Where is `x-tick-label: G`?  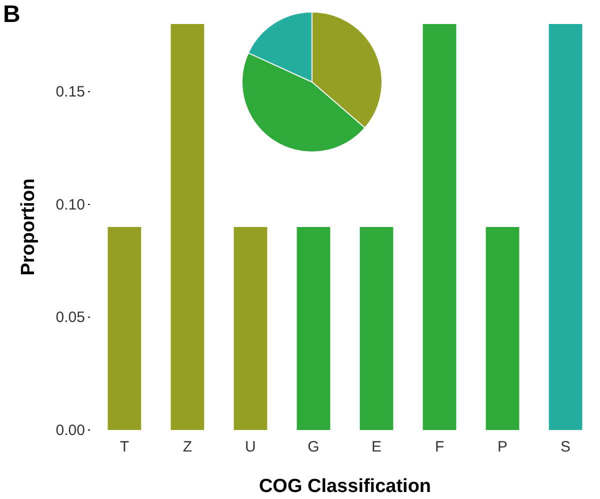 x-tick-label: G is located at coordinates (314, 447).